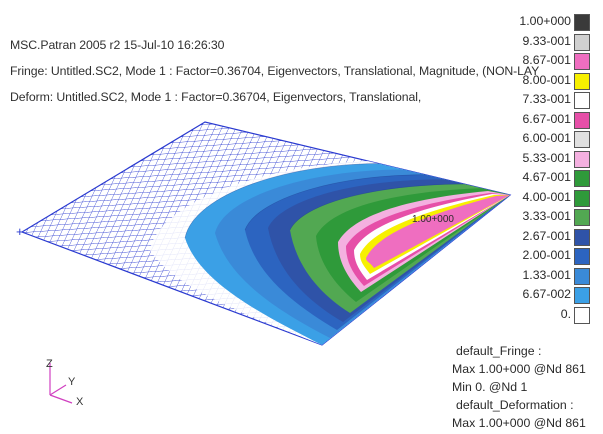 This screenshot has width=603, height=434. What do you see at coordinates (515, 405) in the screenshot?
I see `deform-info-title: default_Deformation :` at bounding box center [515, 405].